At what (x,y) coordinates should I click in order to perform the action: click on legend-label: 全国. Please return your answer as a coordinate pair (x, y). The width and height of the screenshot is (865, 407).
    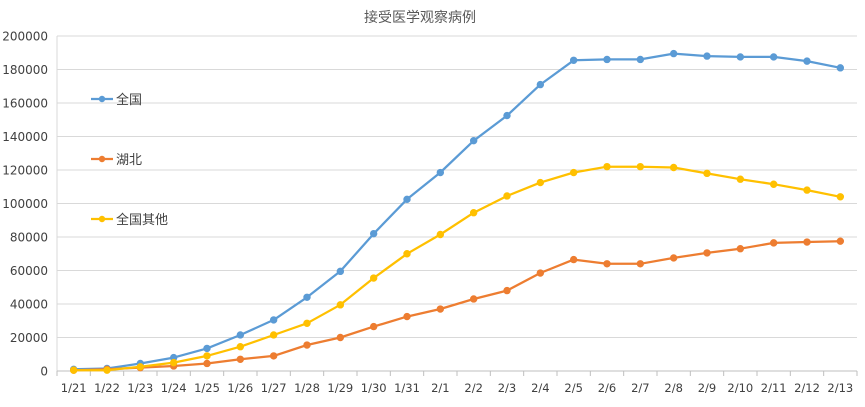
    Looking at the image, I should click on (129, 100).